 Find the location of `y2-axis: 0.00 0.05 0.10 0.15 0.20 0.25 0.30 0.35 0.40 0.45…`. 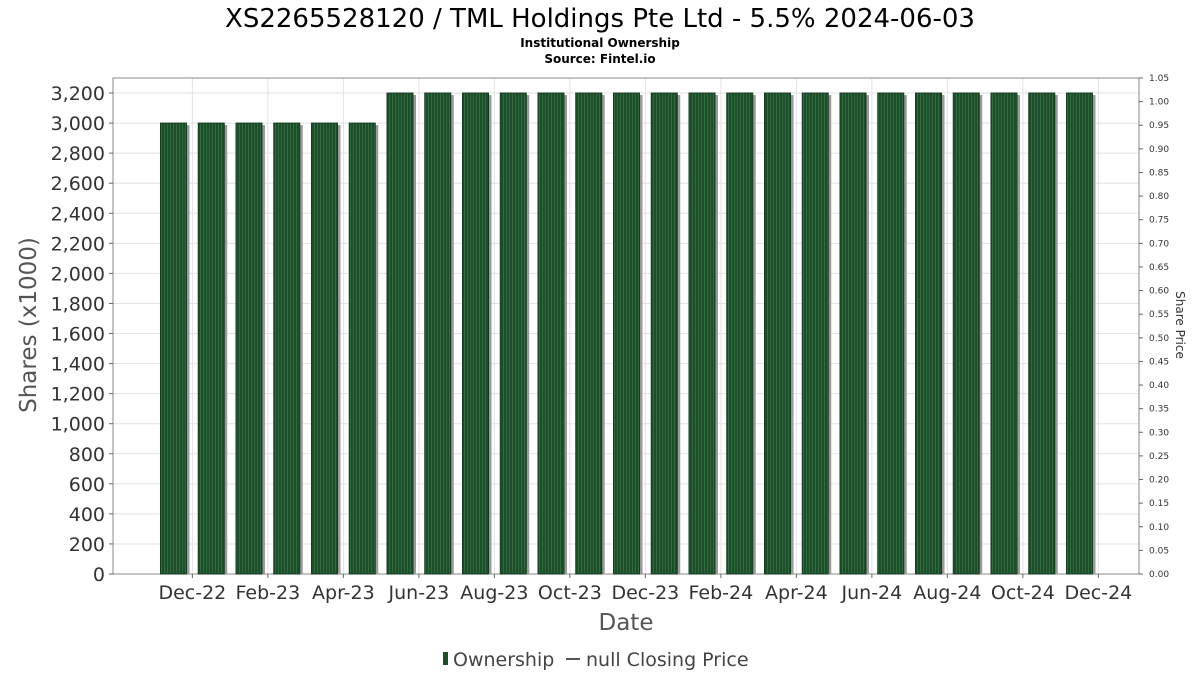

y2-axis: 0.00 0.05 0.10 0.15 0.20 0.25 0.30 0.35 0.40 0.45… is located at coordinates (1154, 327).